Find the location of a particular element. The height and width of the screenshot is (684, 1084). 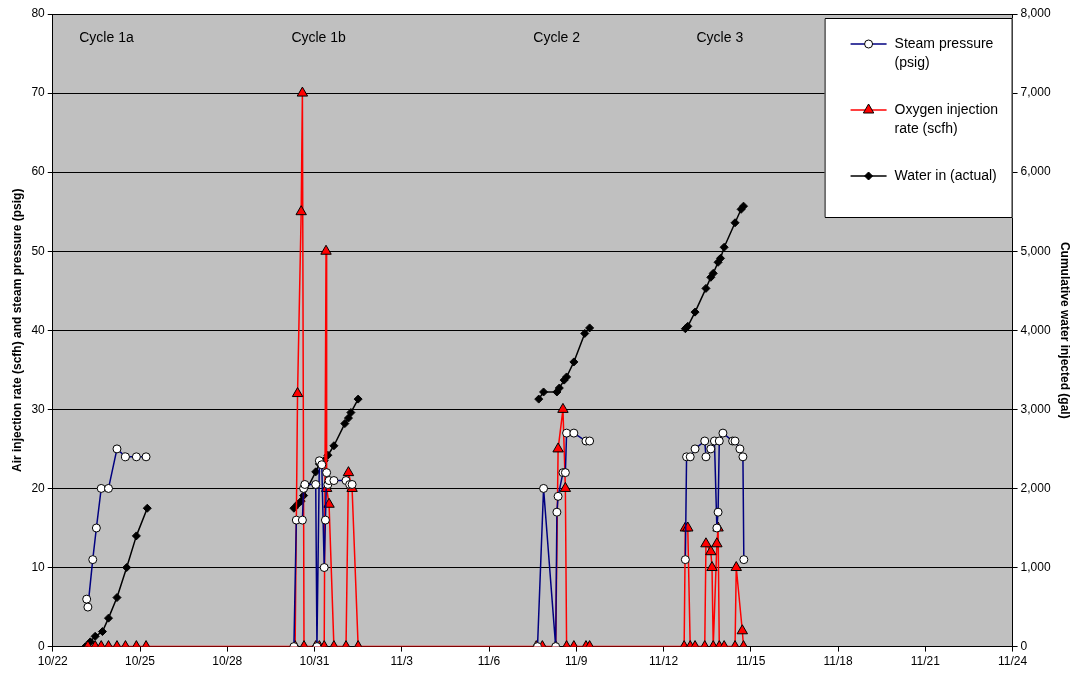

y-tick-label: 80 is located at coordinates (38, 13).